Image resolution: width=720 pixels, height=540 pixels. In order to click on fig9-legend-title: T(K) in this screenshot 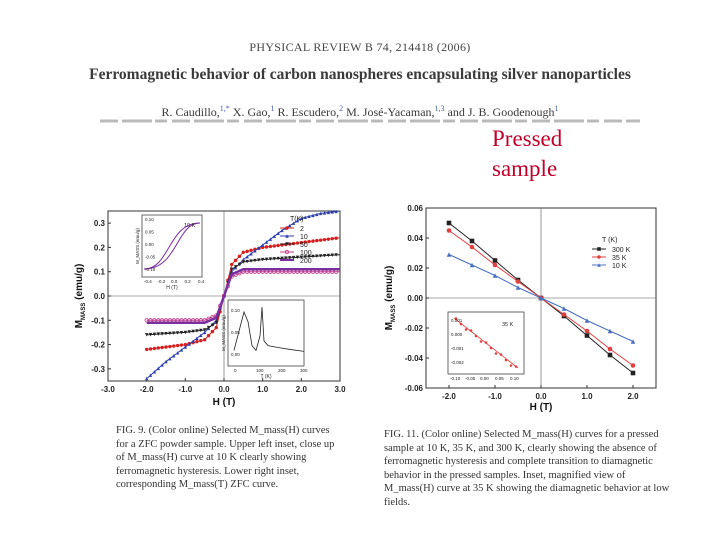, I will do `click(297, 219)`.